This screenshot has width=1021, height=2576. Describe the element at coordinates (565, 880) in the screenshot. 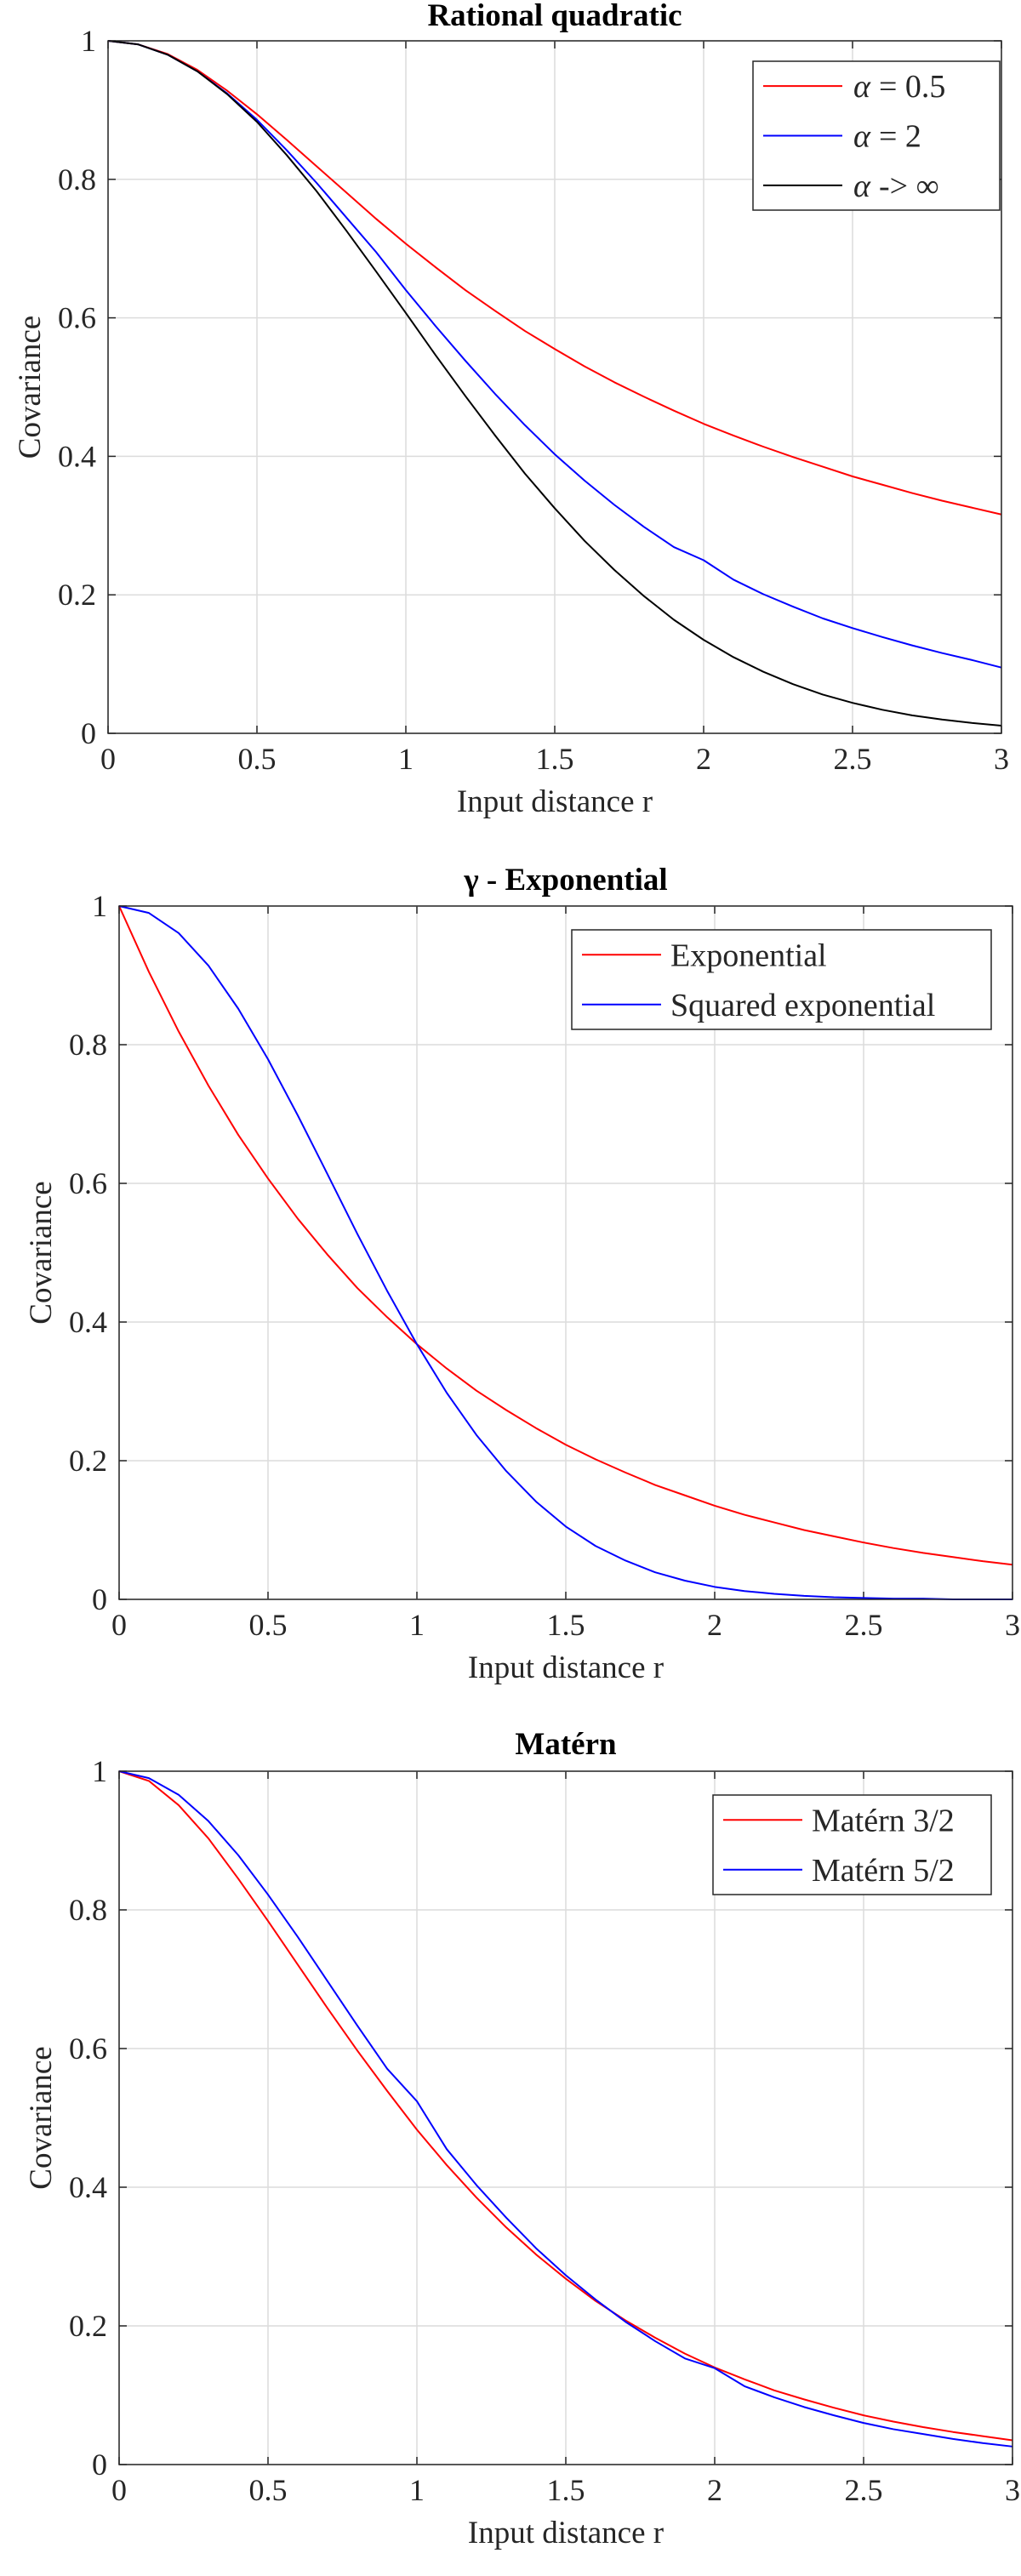

I see `chart-title: γ - Exponential` at that location.